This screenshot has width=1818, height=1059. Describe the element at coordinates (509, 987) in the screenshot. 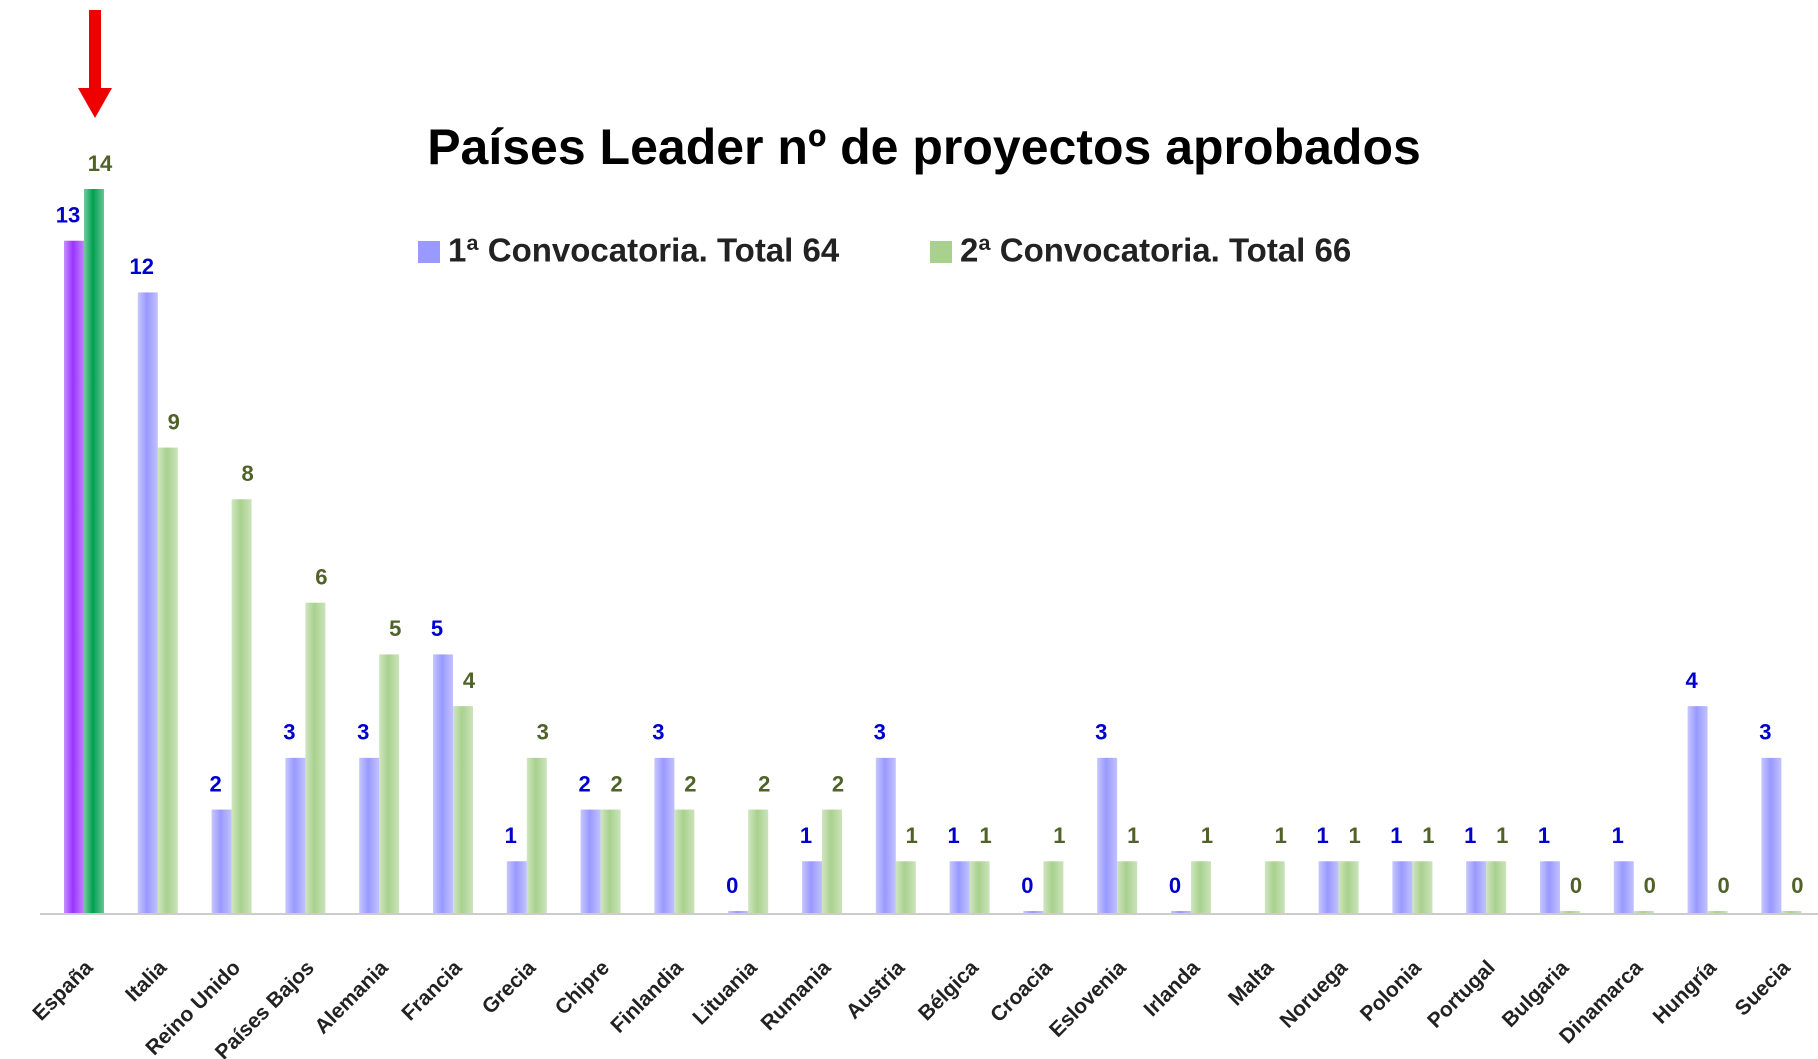

I see `x-tick-label: Grecia` at that location.